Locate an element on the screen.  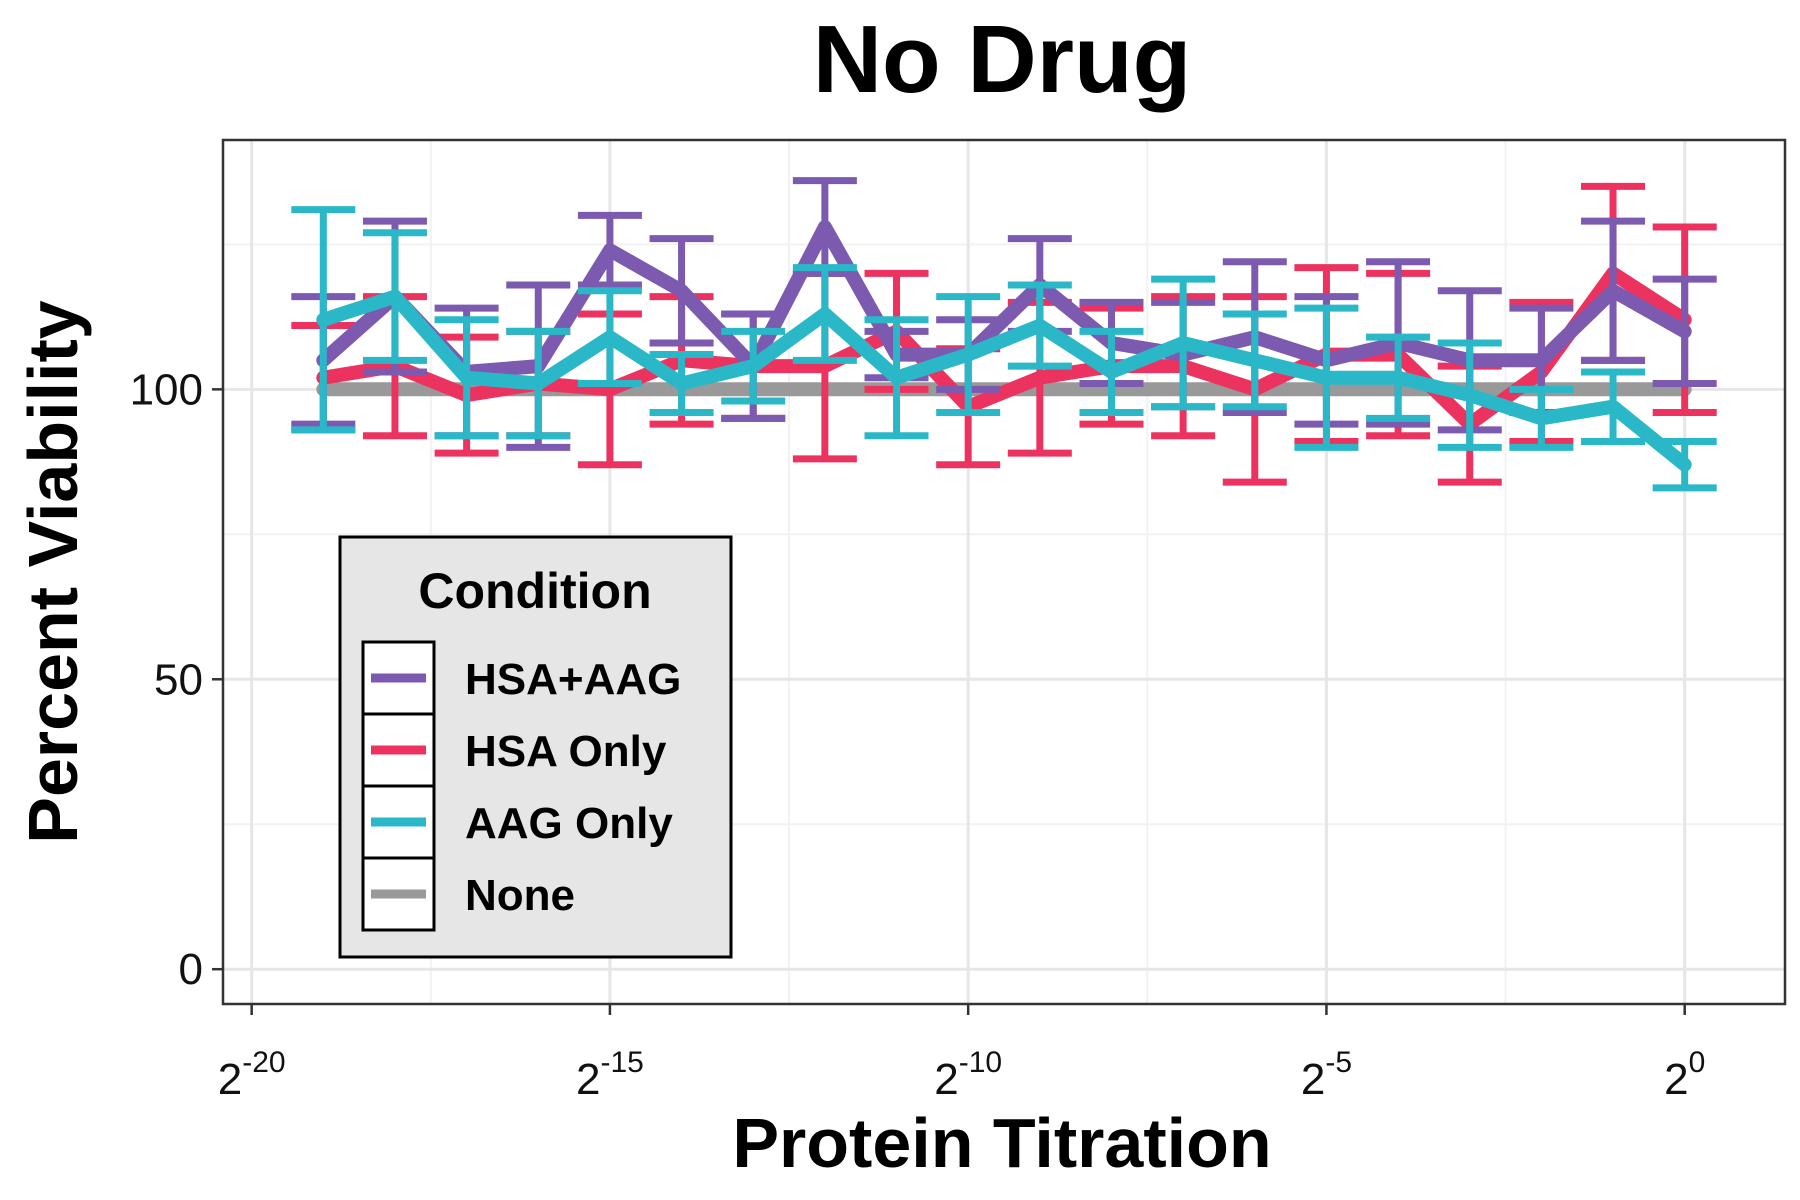
legend-item: HSA Only is located at coordinates (514, 750).